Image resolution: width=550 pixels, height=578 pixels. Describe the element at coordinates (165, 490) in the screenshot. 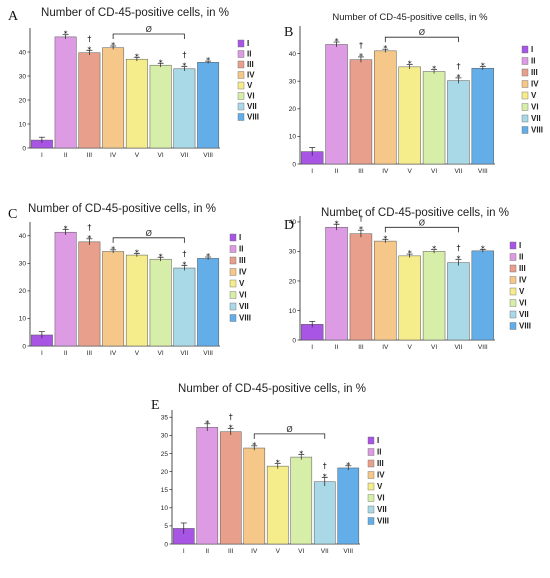

I see `y-tick-label: 15` at that location.